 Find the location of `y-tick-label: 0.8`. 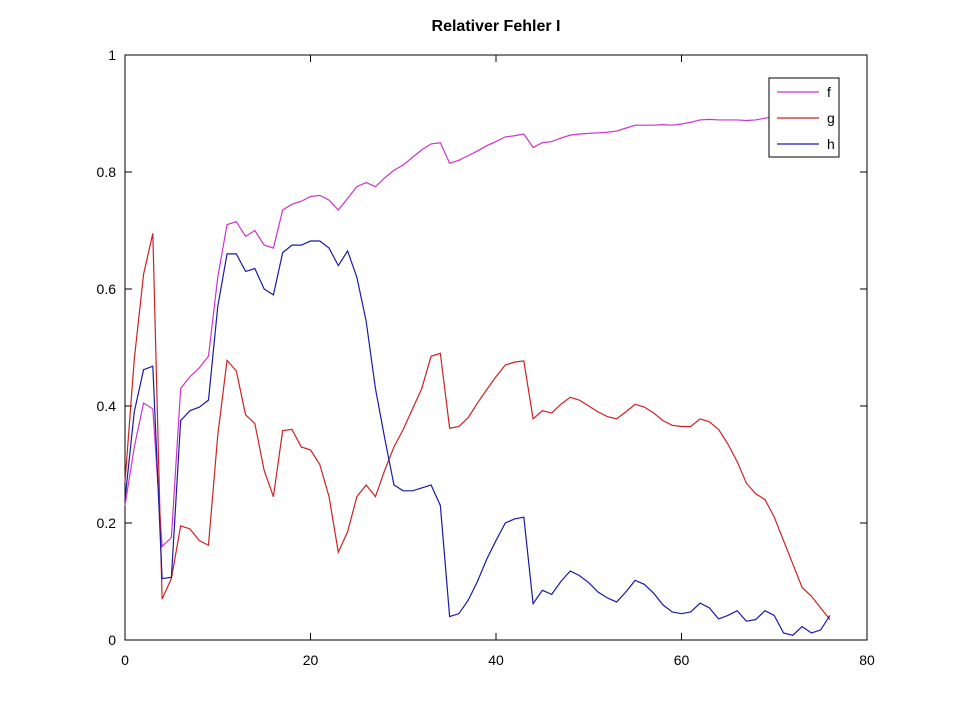

y-tick-label: 0.8 is located at coordinates (107, 172).